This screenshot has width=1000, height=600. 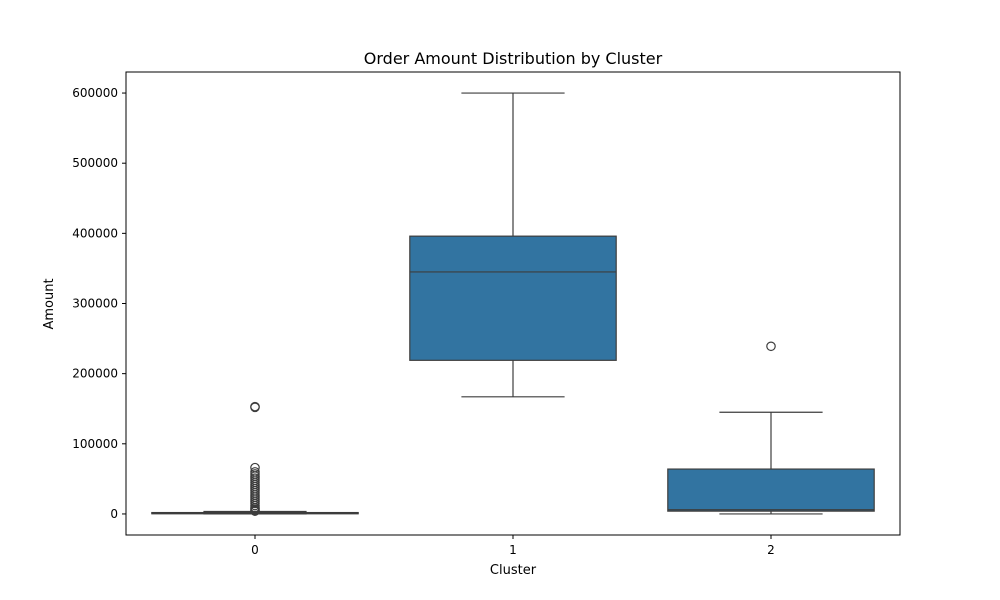 What do you see at coordinates (95, 233) in the screenshot?
I see `y-tick-label: 400000` at bounding box center [95, 233].